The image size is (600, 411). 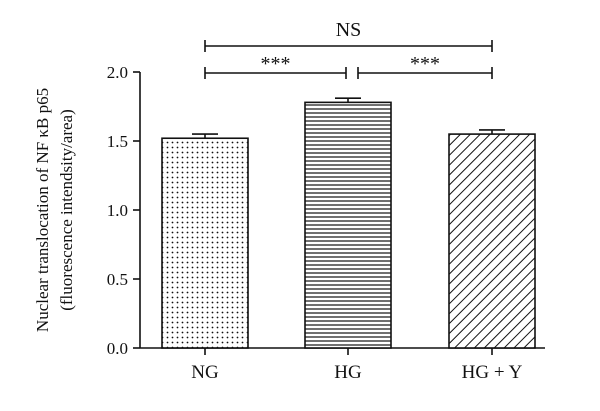 What do you see at coordinates (348, 118) in the screenshot?
I see `error-bars` at bounding box center [348, 118].